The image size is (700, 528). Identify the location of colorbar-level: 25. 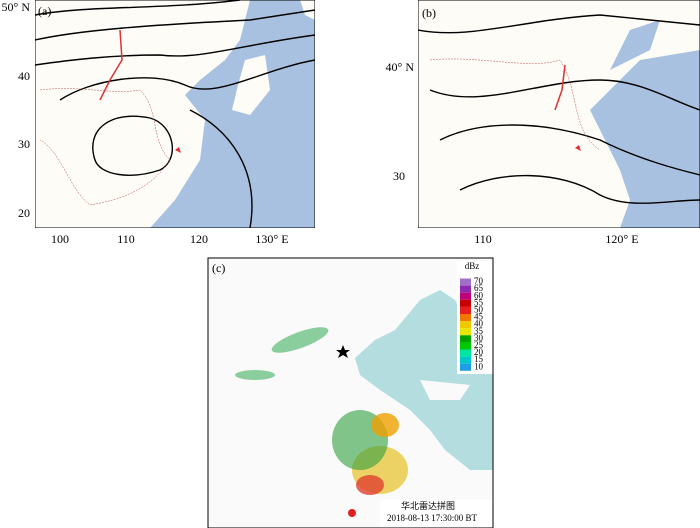
(479, 345).